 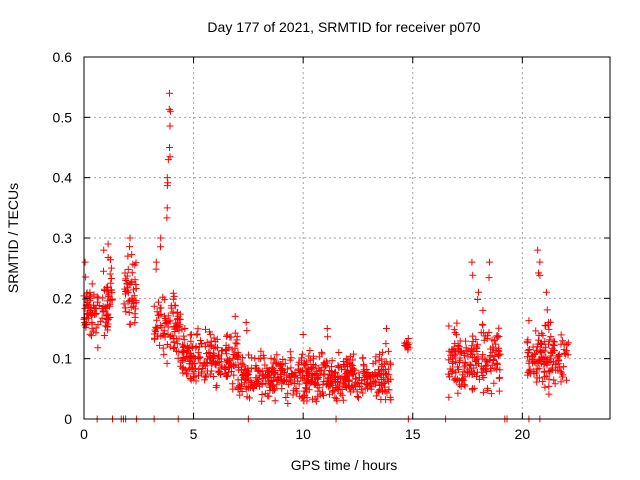 What do you see at coordinates (303, 434) in the screenshot?
I see `x-tick-label: 10` at bounding box center [303, 434].